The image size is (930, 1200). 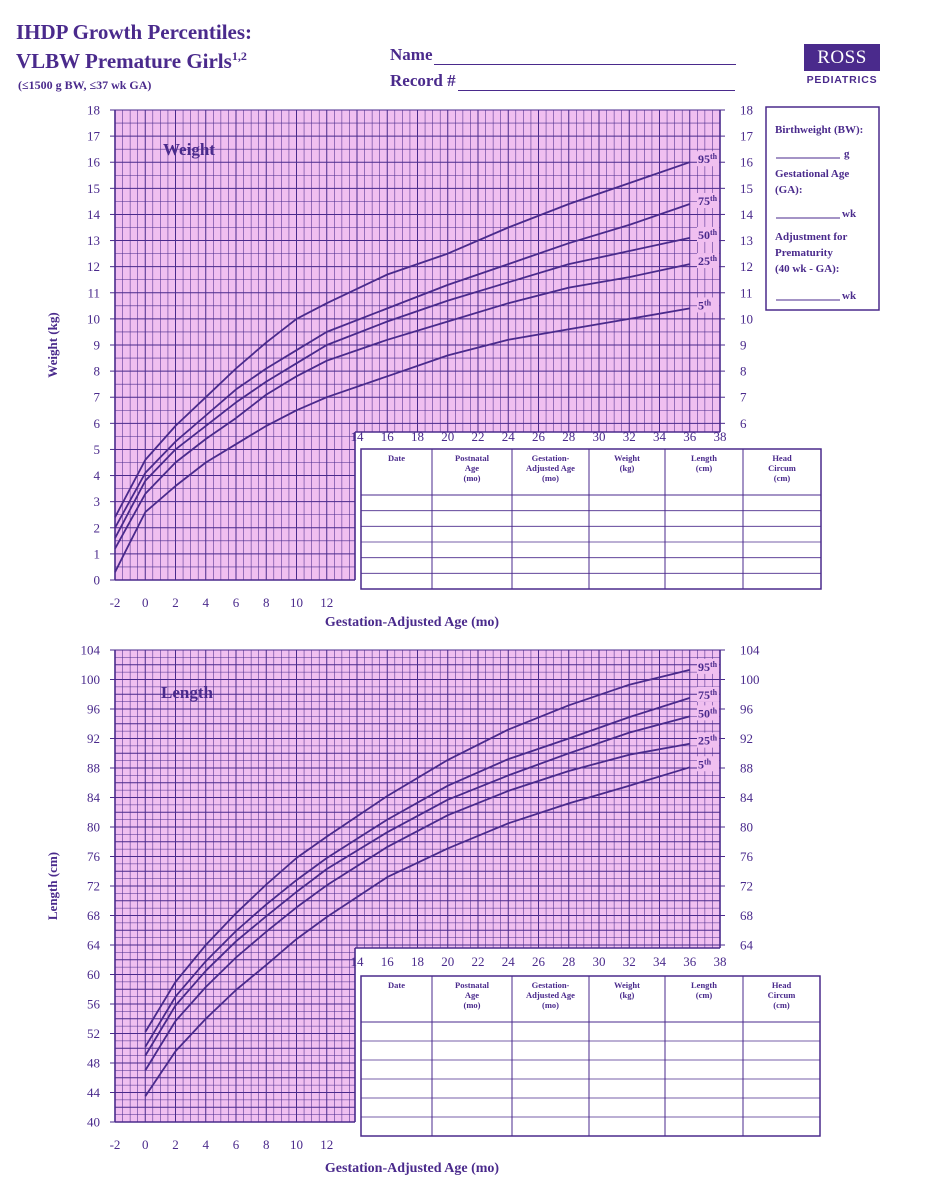 I want to click on weight-series-25th-line, so click(x=402, y=406).